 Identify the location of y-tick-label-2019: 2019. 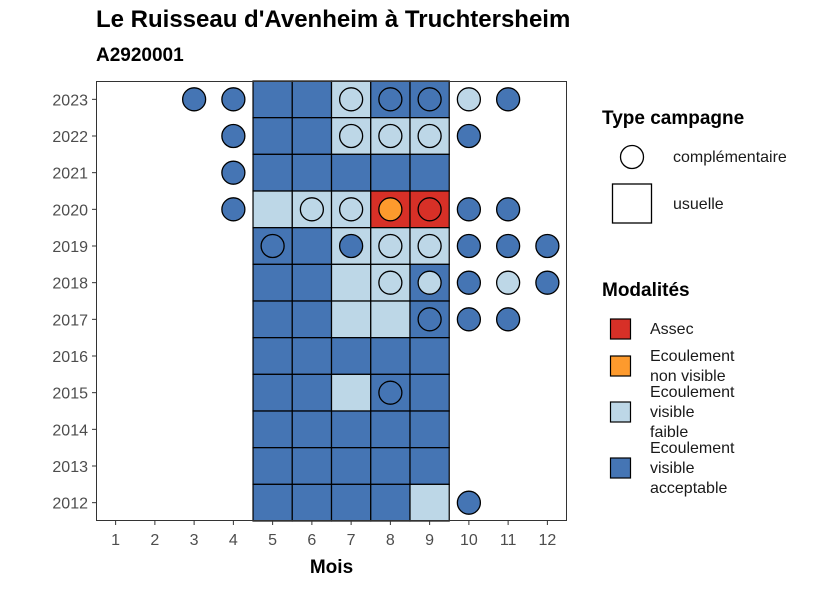
(70, 247).